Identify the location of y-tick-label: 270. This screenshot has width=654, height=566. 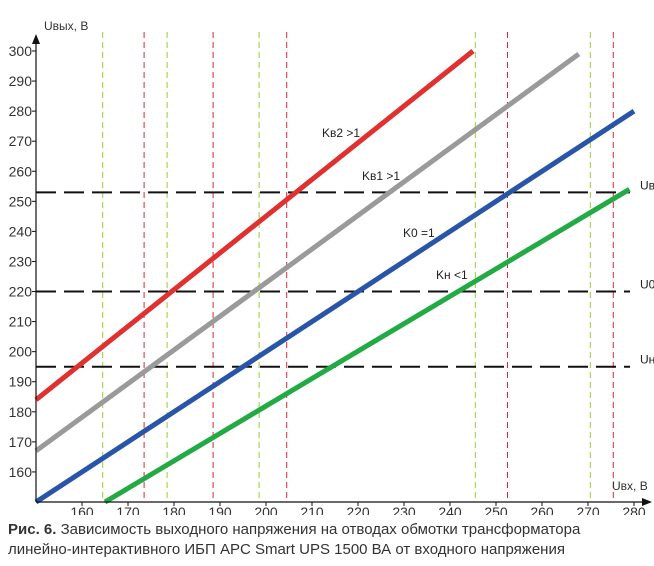
(21, 141).